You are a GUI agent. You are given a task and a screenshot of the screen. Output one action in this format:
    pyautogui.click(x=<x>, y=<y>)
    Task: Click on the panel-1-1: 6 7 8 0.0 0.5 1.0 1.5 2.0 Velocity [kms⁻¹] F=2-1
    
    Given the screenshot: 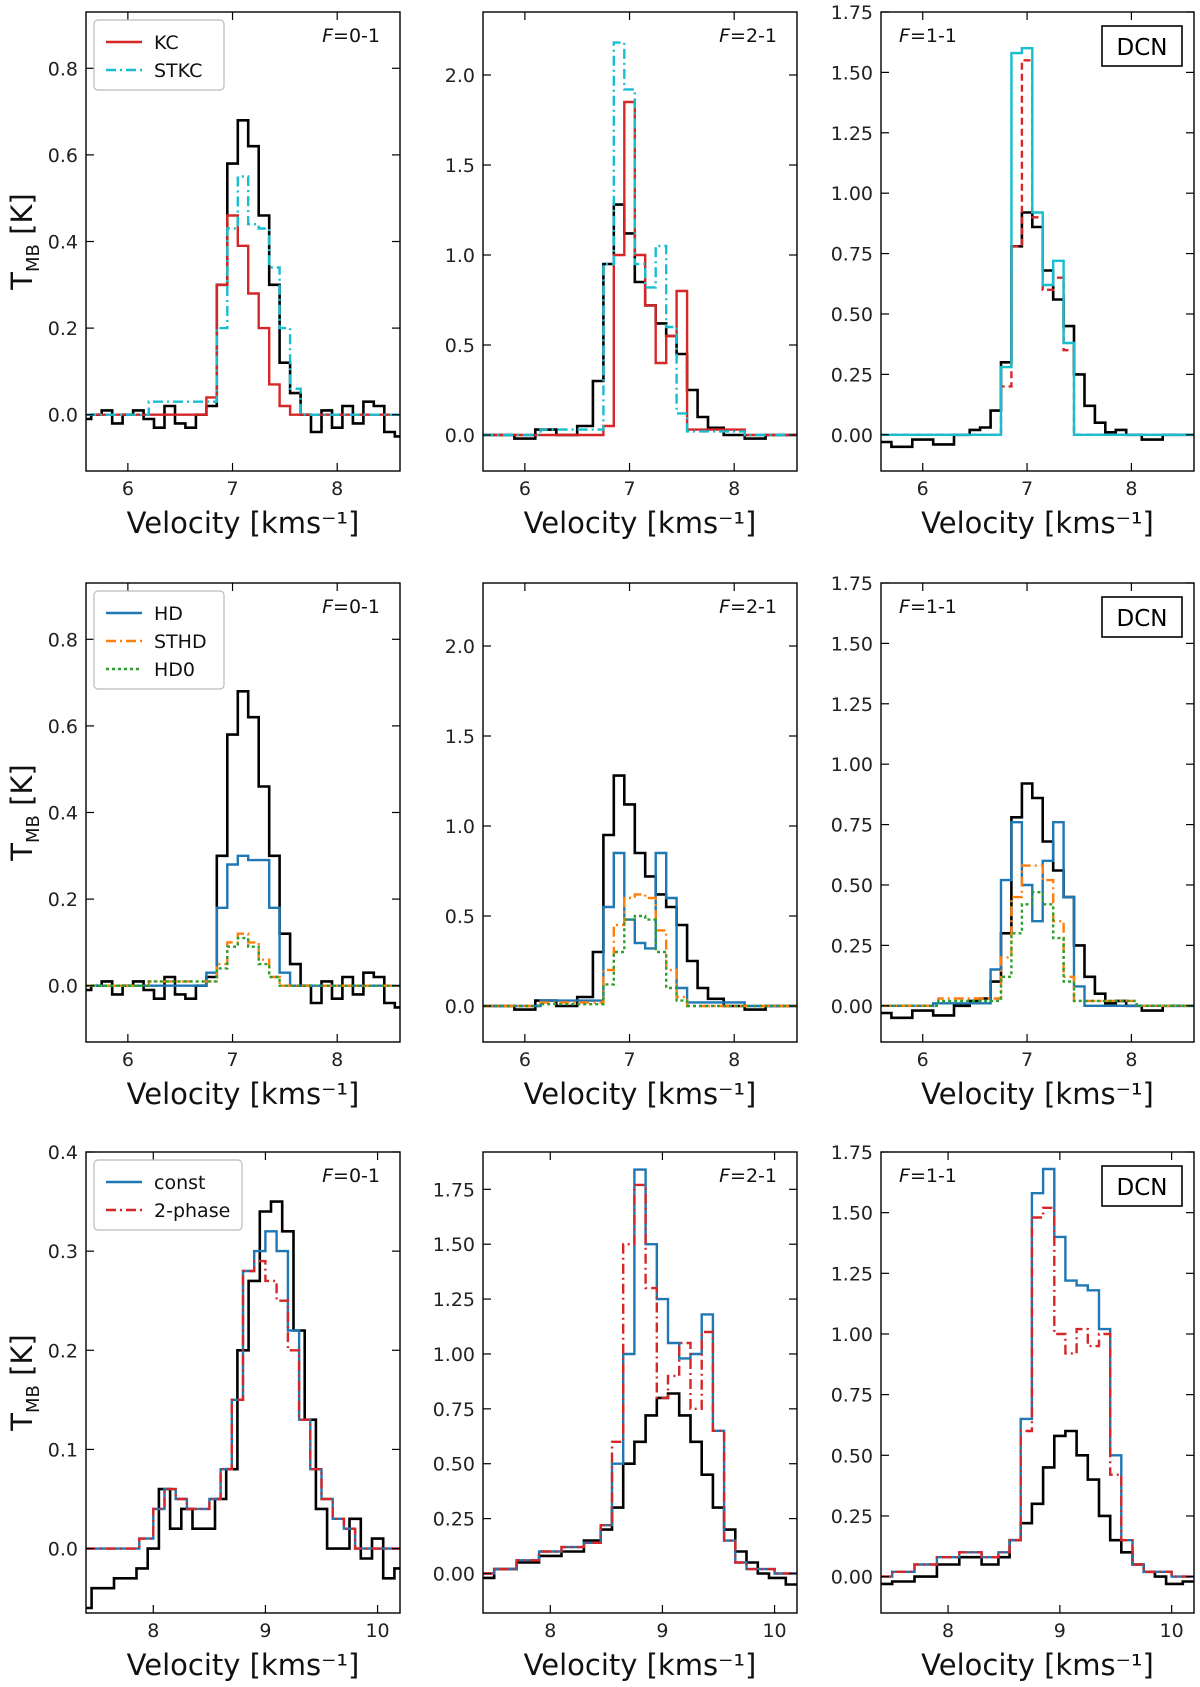 What is the action you would take?
    pyautogui.click(x=621, y=846)
    